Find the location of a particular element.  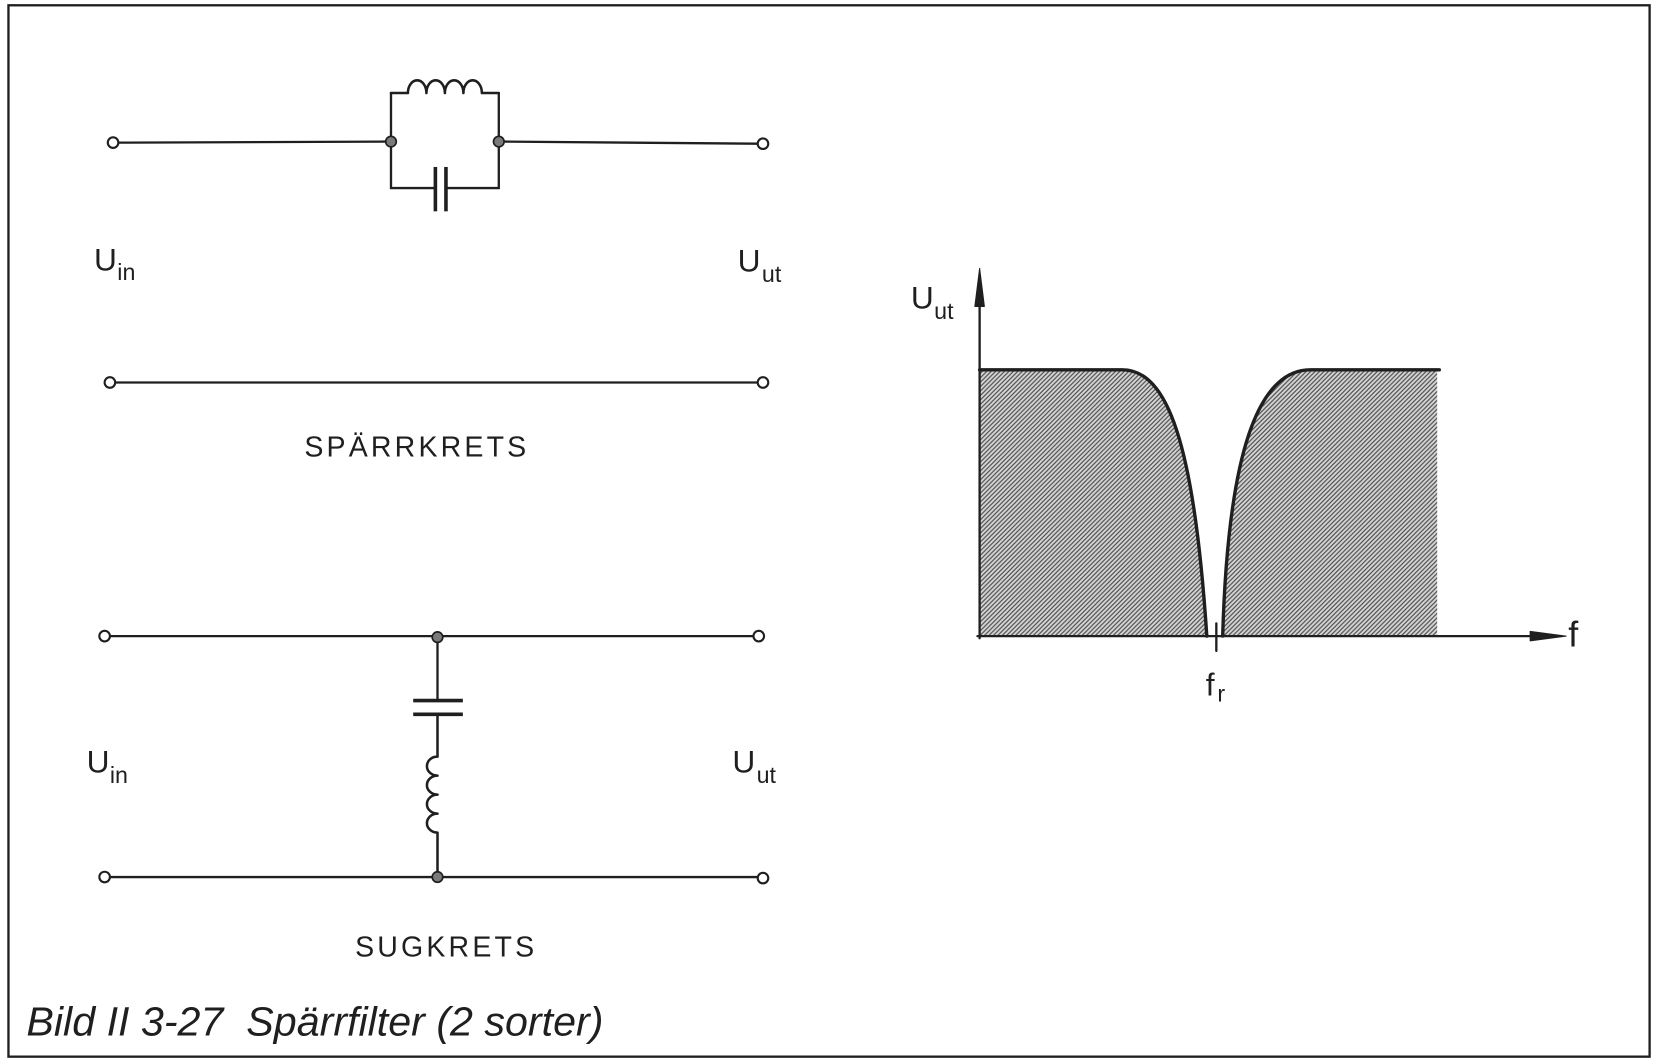

x-axis-label: f is located at coordinates (1573, 634).